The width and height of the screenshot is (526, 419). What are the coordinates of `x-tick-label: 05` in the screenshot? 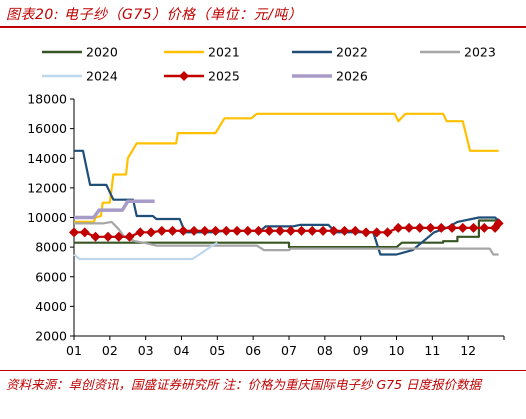 It's located at (217, 350).